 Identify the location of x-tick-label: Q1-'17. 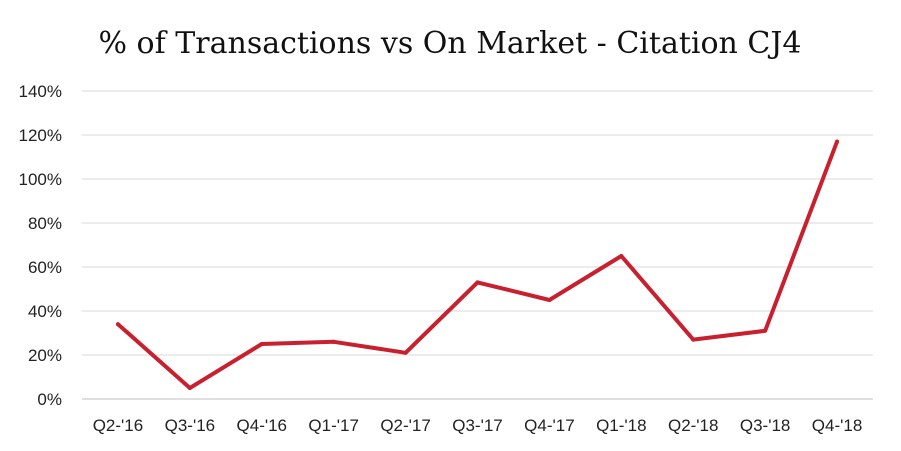
(333, 425).